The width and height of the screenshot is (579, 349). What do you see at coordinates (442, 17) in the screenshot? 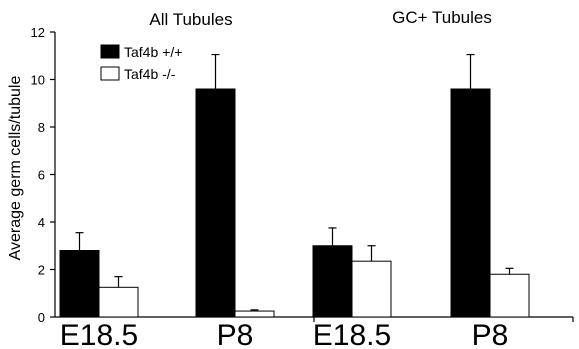
I see `panel-title-gc-tubules: GC+ Tubules` at bounding box center [442, 17].